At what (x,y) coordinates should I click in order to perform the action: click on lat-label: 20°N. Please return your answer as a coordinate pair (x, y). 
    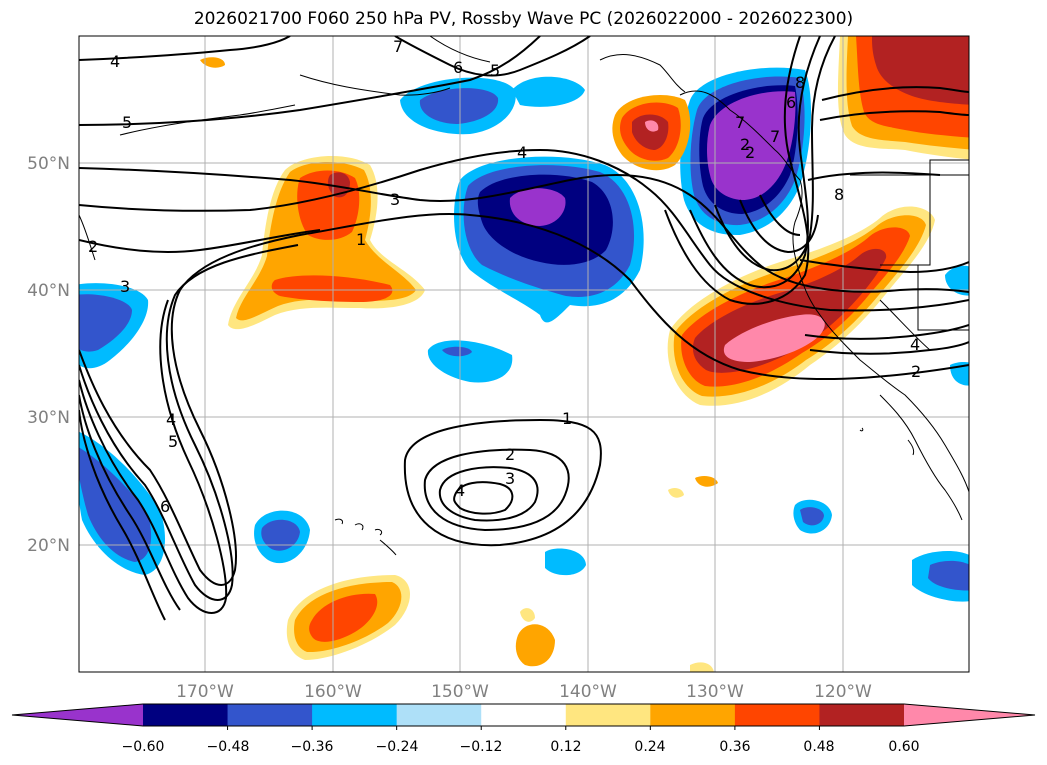
    Looking at the image, I should click on (48, 546).